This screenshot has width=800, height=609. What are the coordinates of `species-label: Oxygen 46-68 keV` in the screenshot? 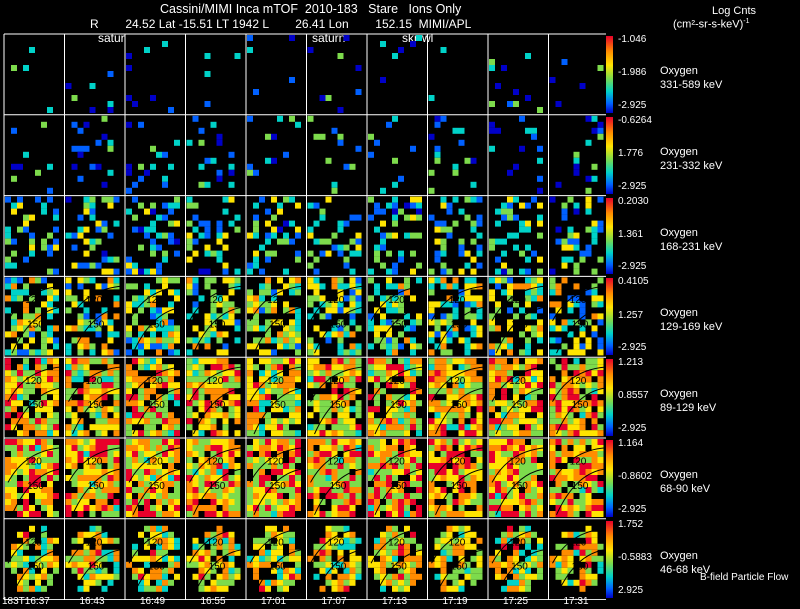 It's located at (685, 563).